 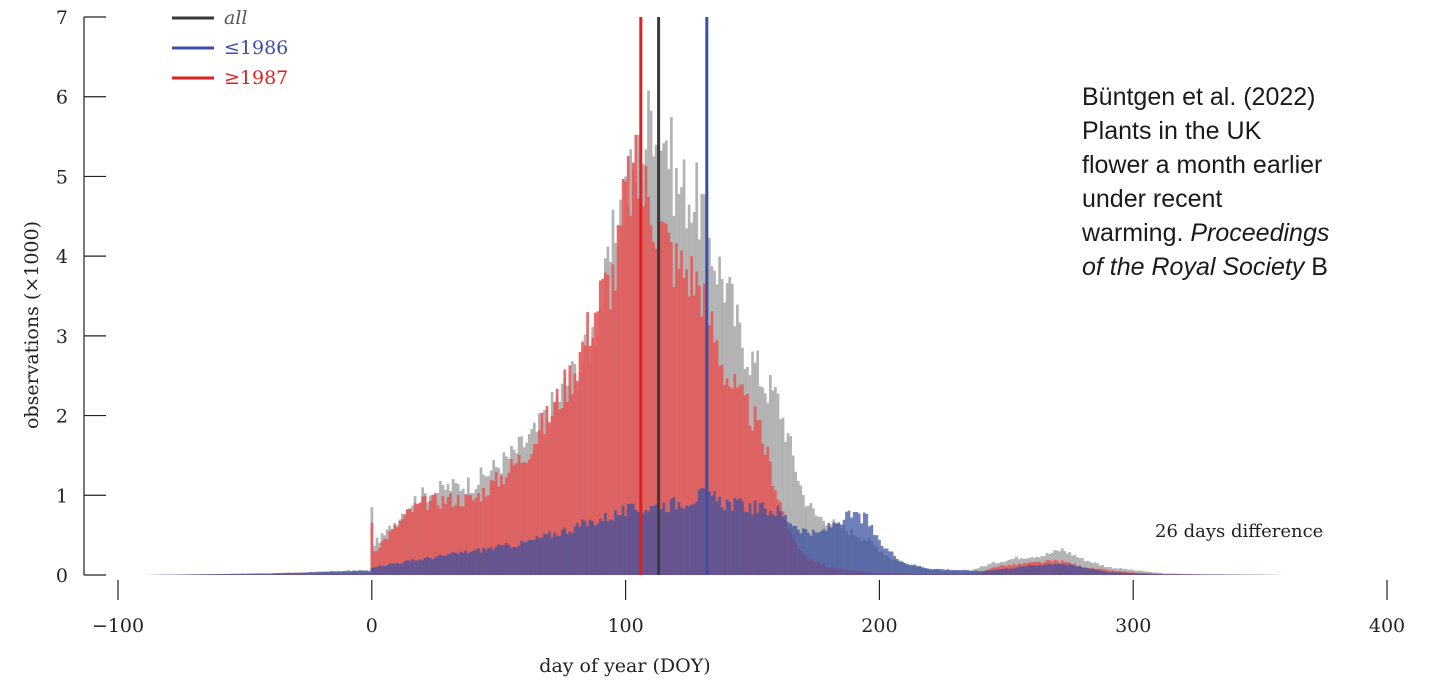 What do you see at coordinates (625, 626) in the screenshot?
I see `x-tick-label: 100` at bounding box center [625, 626].